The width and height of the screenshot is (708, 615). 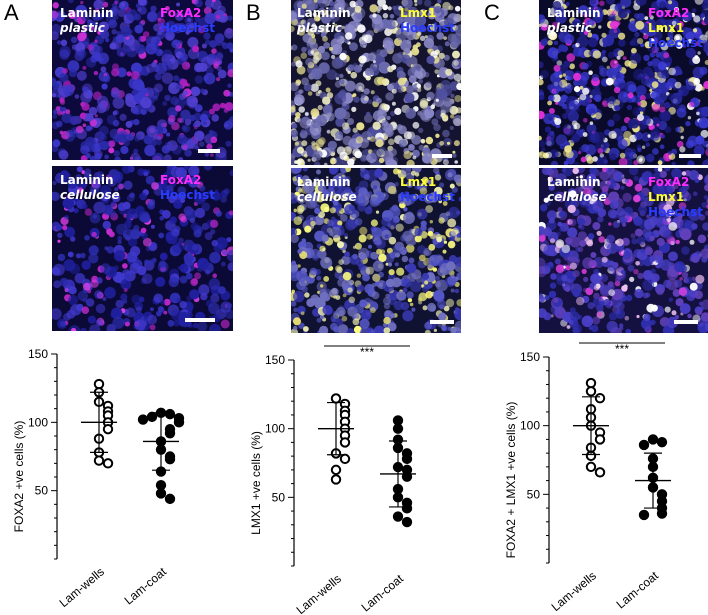 I want to click on label-a1-marker-foxa2: FoxA2, so click(x=180, y=13).